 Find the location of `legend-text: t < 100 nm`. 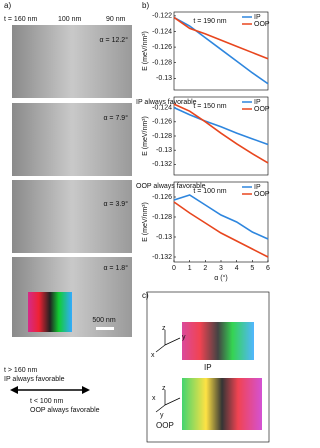

legend-text: t < 100 nm is located at coordinates (46, 401).